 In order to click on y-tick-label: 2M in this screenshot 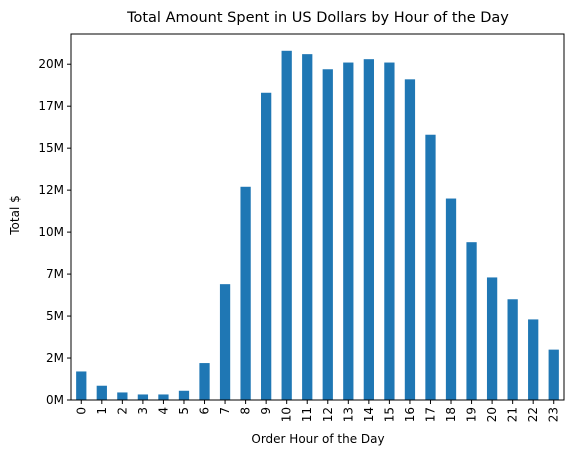, I will do `click(55, 358)`.